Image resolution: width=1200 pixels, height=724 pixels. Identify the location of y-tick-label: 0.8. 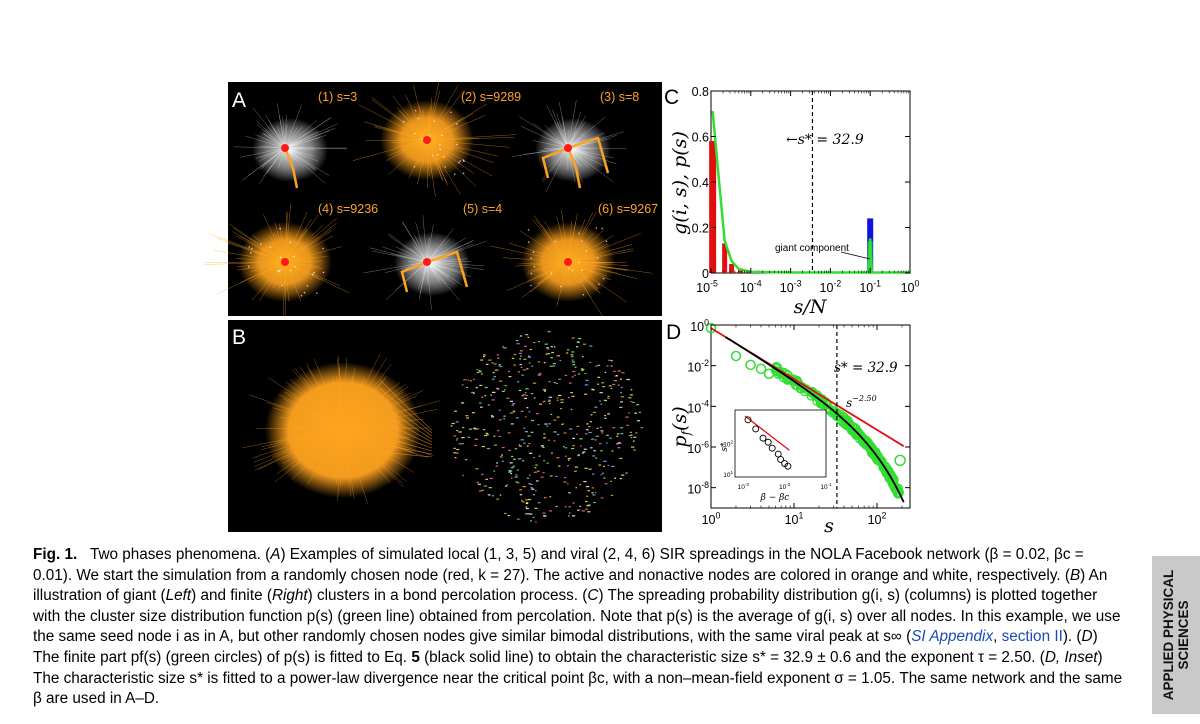
(700, 92).